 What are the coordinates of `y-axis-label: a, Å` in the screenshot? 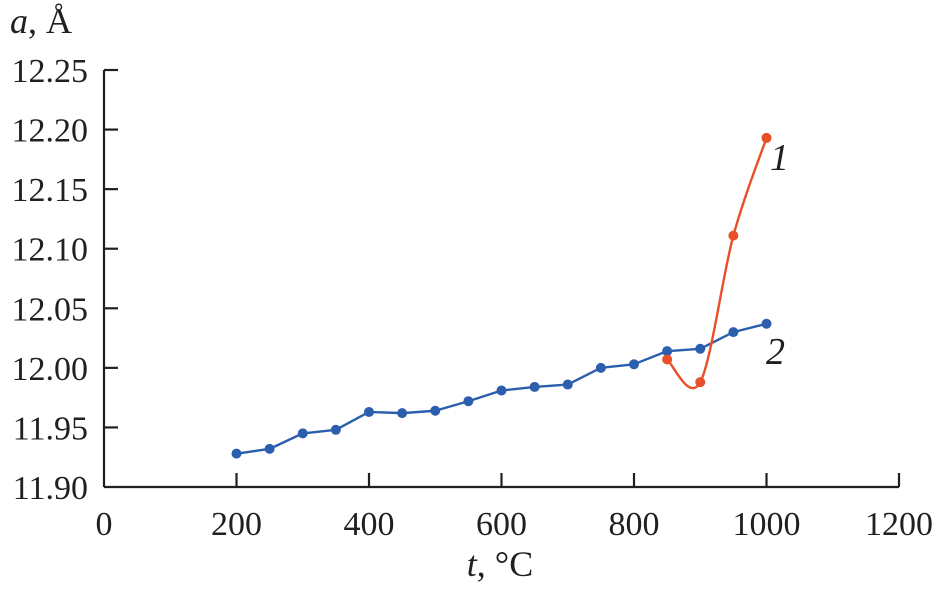 It's located at (41, 21).